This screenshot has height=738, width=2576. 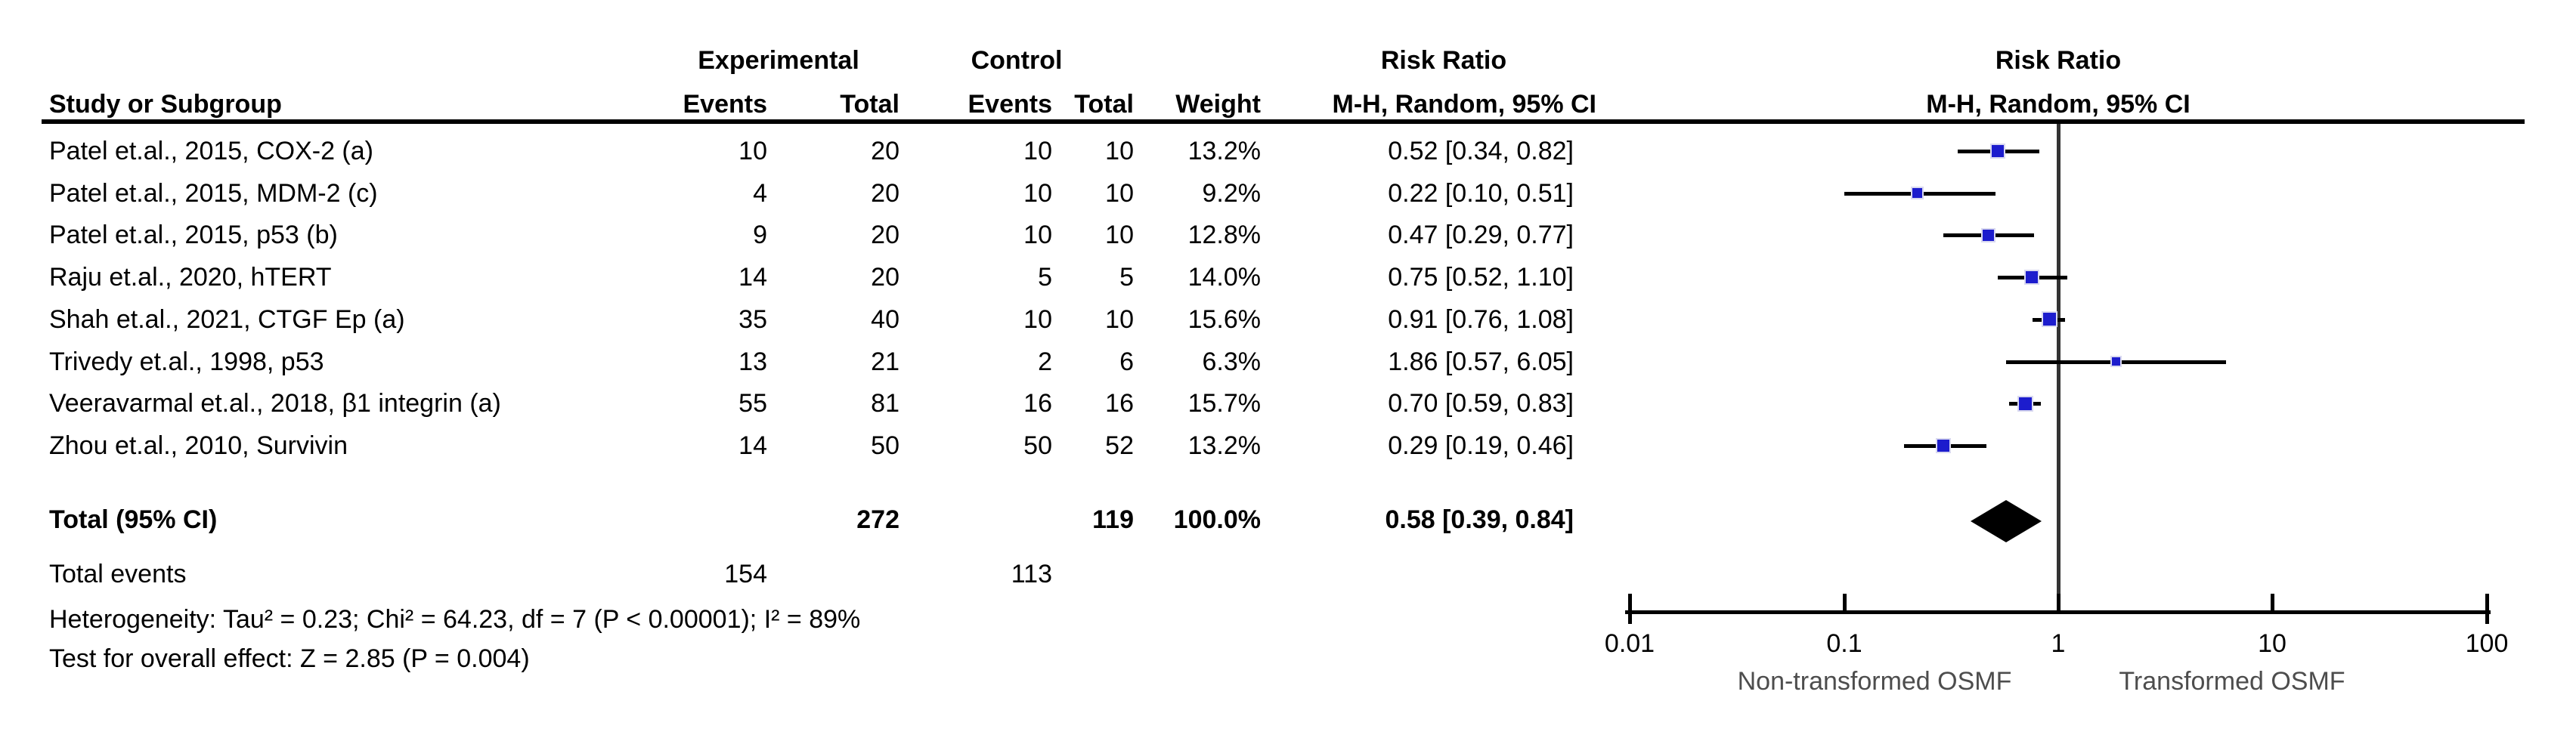 What do you see at coordinates (1464, 104) in the screenshot?
I see `header-effect-method: M-H, Random, 95% CI` at bounding box center [1464, 104].